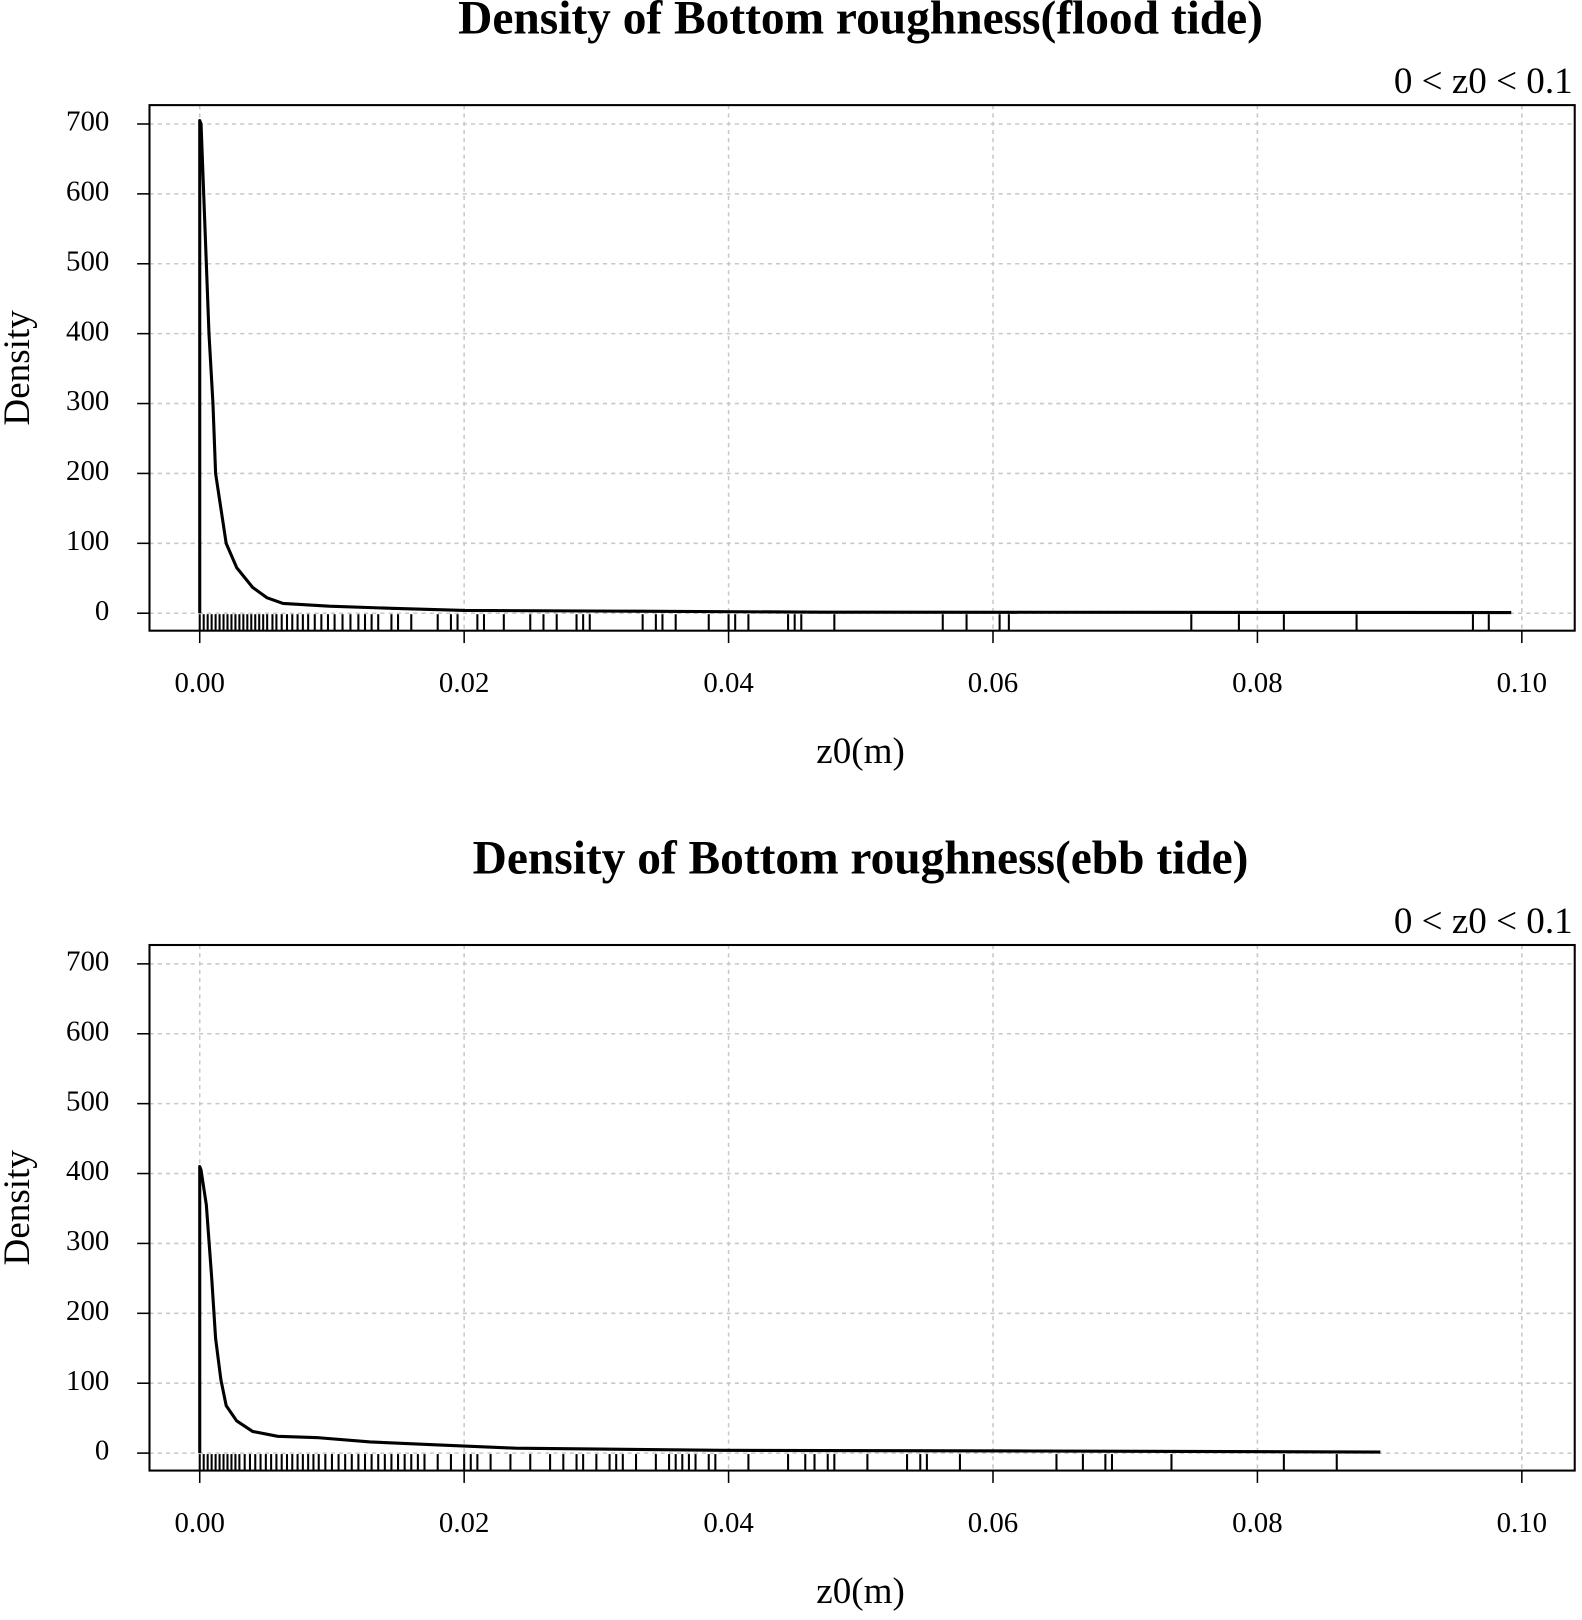  I want to click on density-line, so click(789, 1309).